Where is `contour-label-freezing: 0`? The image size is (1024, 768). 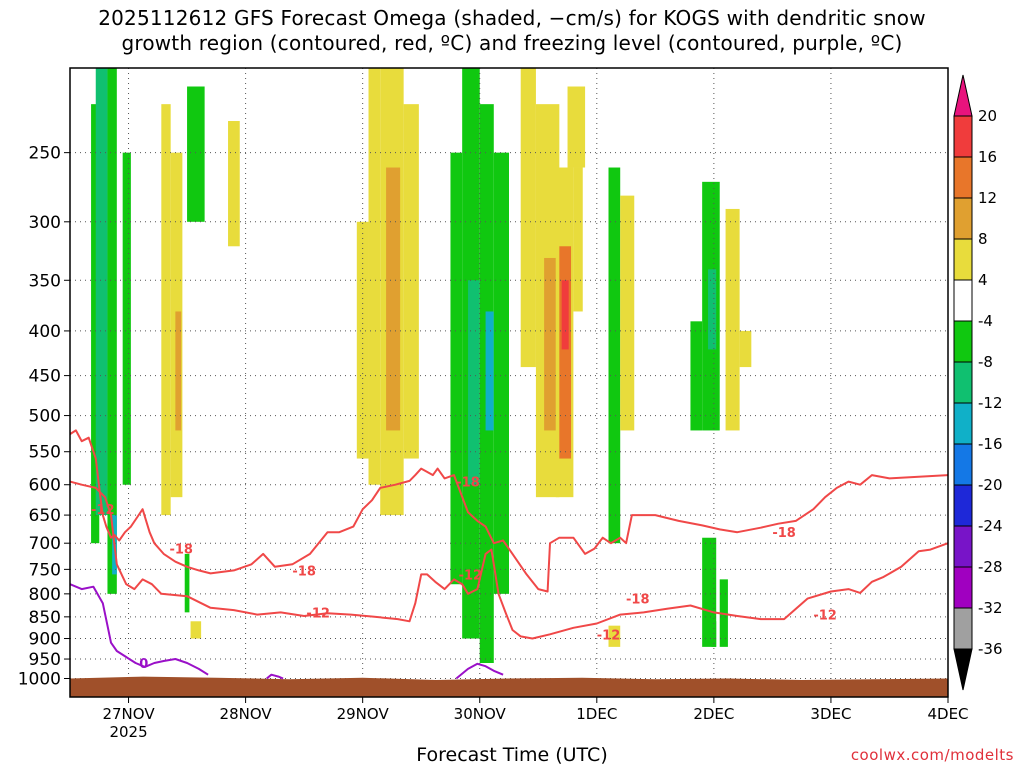
contour-label-freezing: 0 is located at coordinates (143, 664).